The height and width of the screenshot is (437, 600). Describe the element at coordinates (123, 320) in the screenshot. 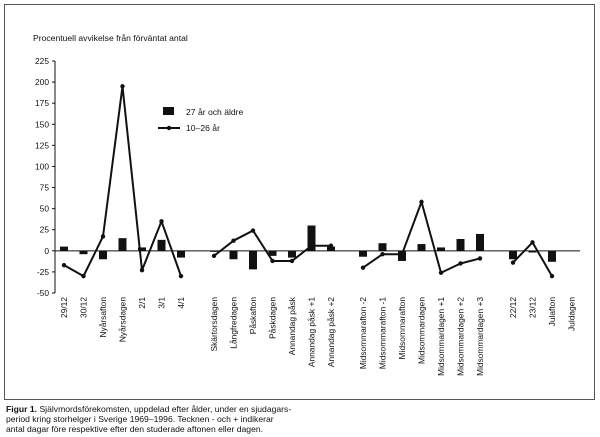

I see `x-tick-label: Nyårsdagen` at that location.